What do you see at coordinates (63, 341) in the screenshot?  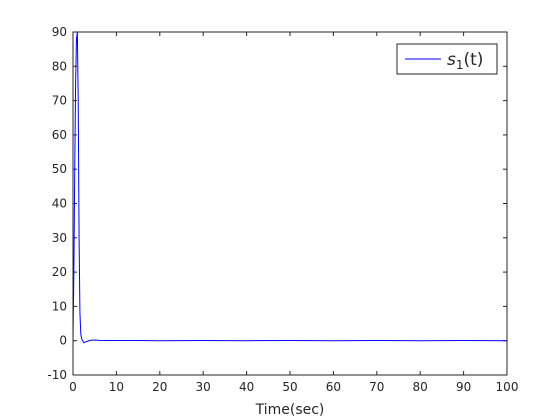 I see `y-tick-label: 0` at bounding box center [63, 341].